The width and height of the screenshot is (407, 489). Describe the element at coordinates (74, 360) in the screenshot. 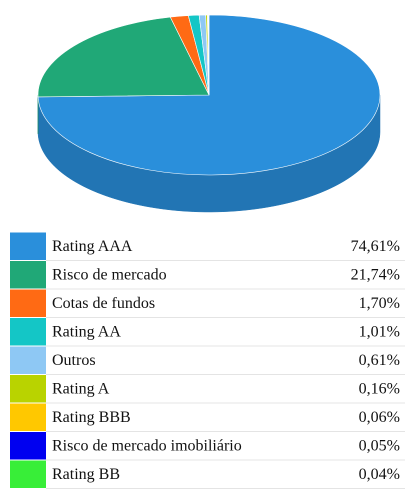

I see `legend-label: Outros` at that location.